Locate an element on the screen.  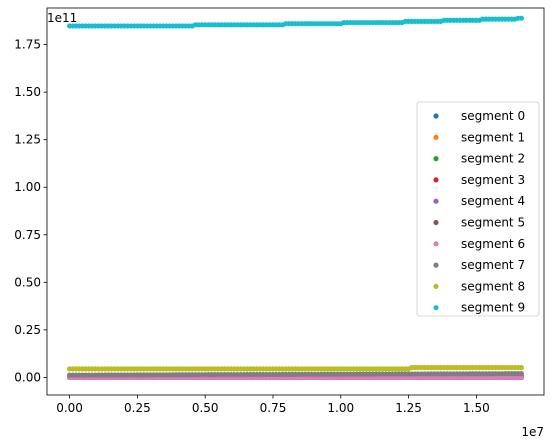
y-tick-label: 0.25 is located at coordinates (27, 330).